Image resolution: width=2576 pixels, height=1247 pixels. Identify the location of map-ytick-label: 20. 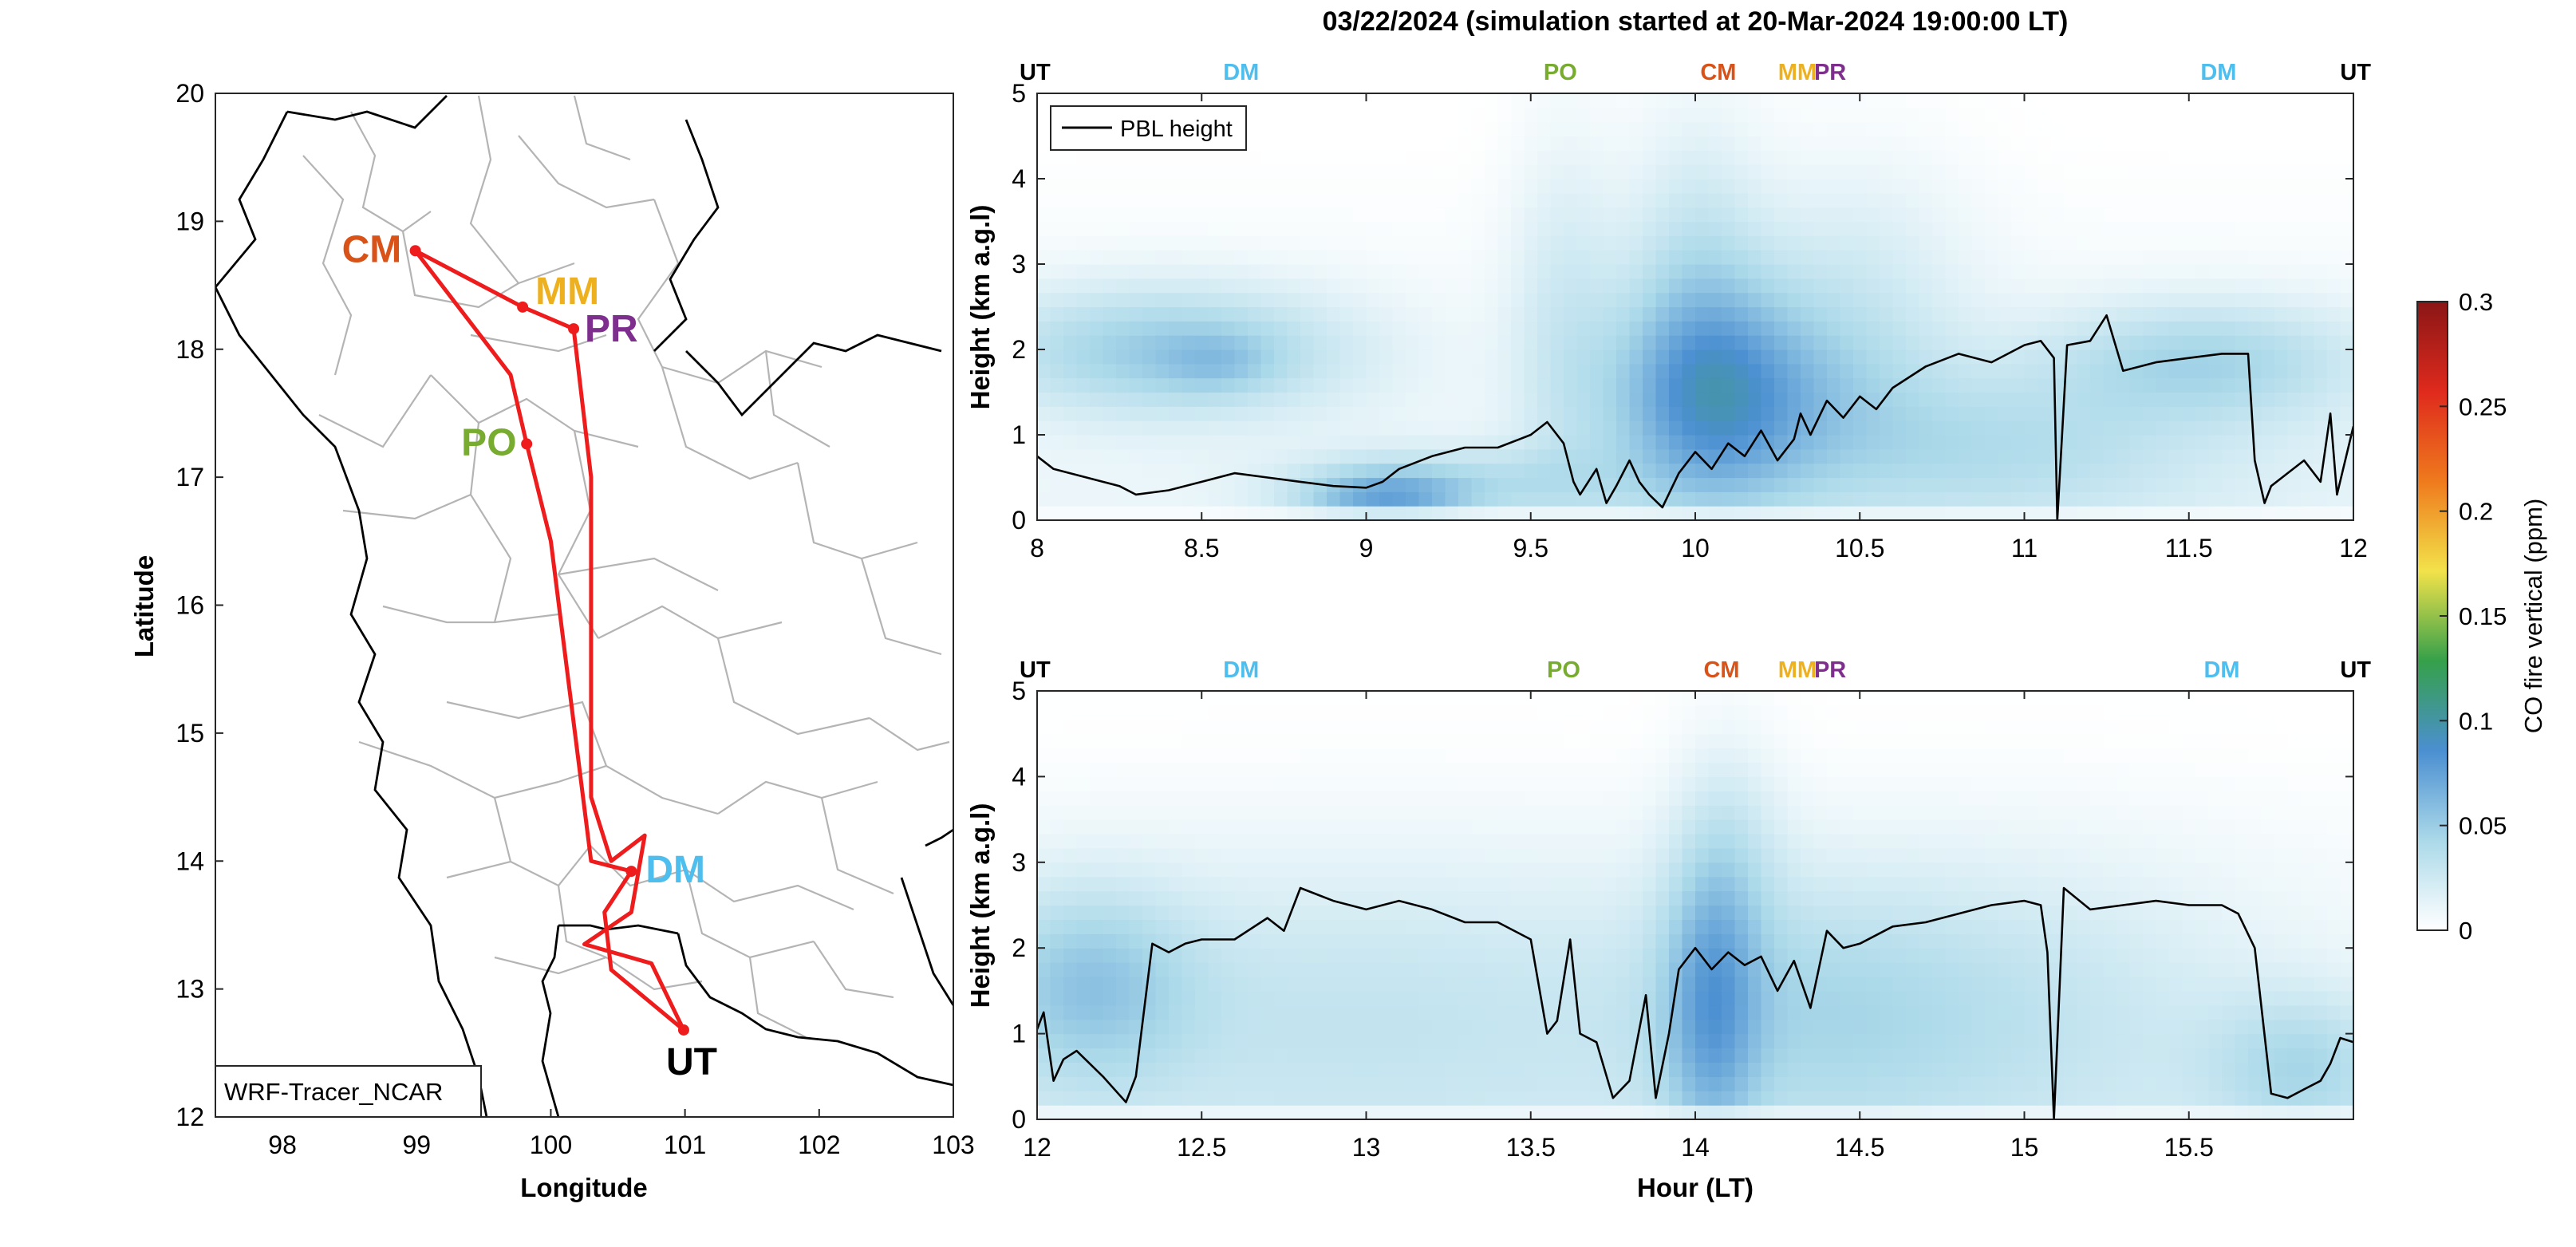
(190, 93).